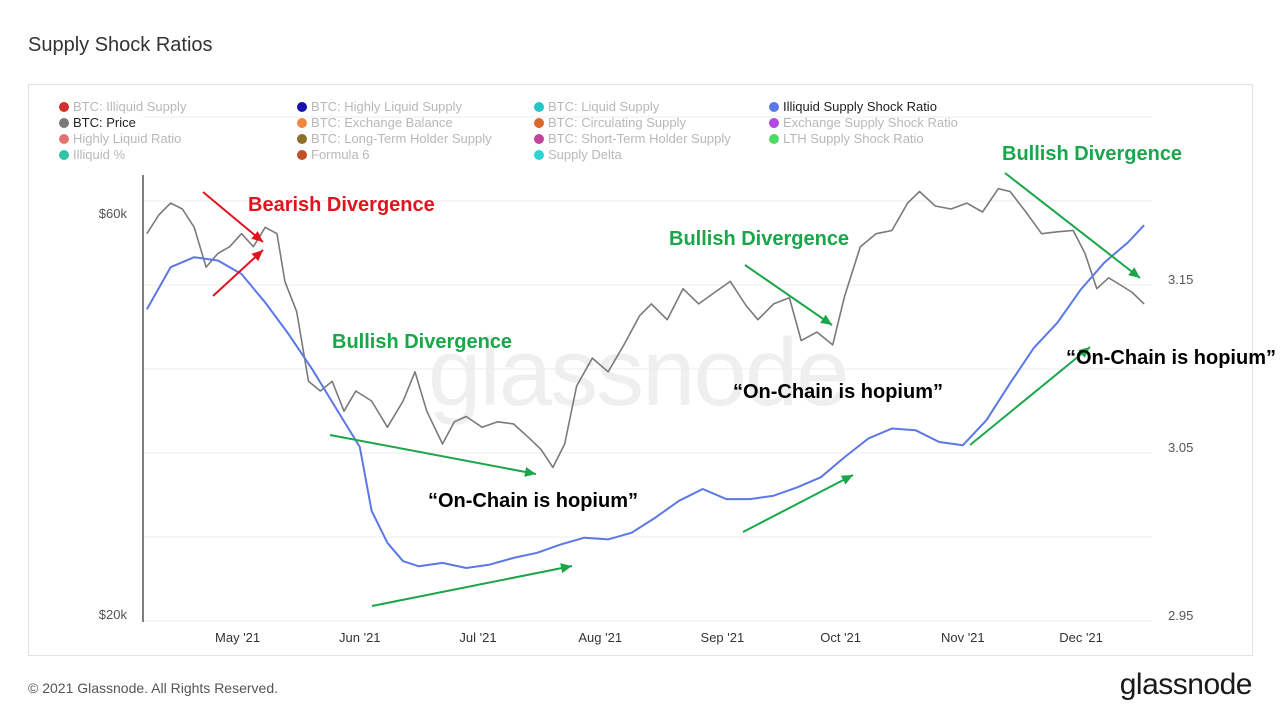  What do you see at coordinates (477, 637) in the screenshot?
I see `x-tick-label: Jul '21` at bounding box center [477, 637].